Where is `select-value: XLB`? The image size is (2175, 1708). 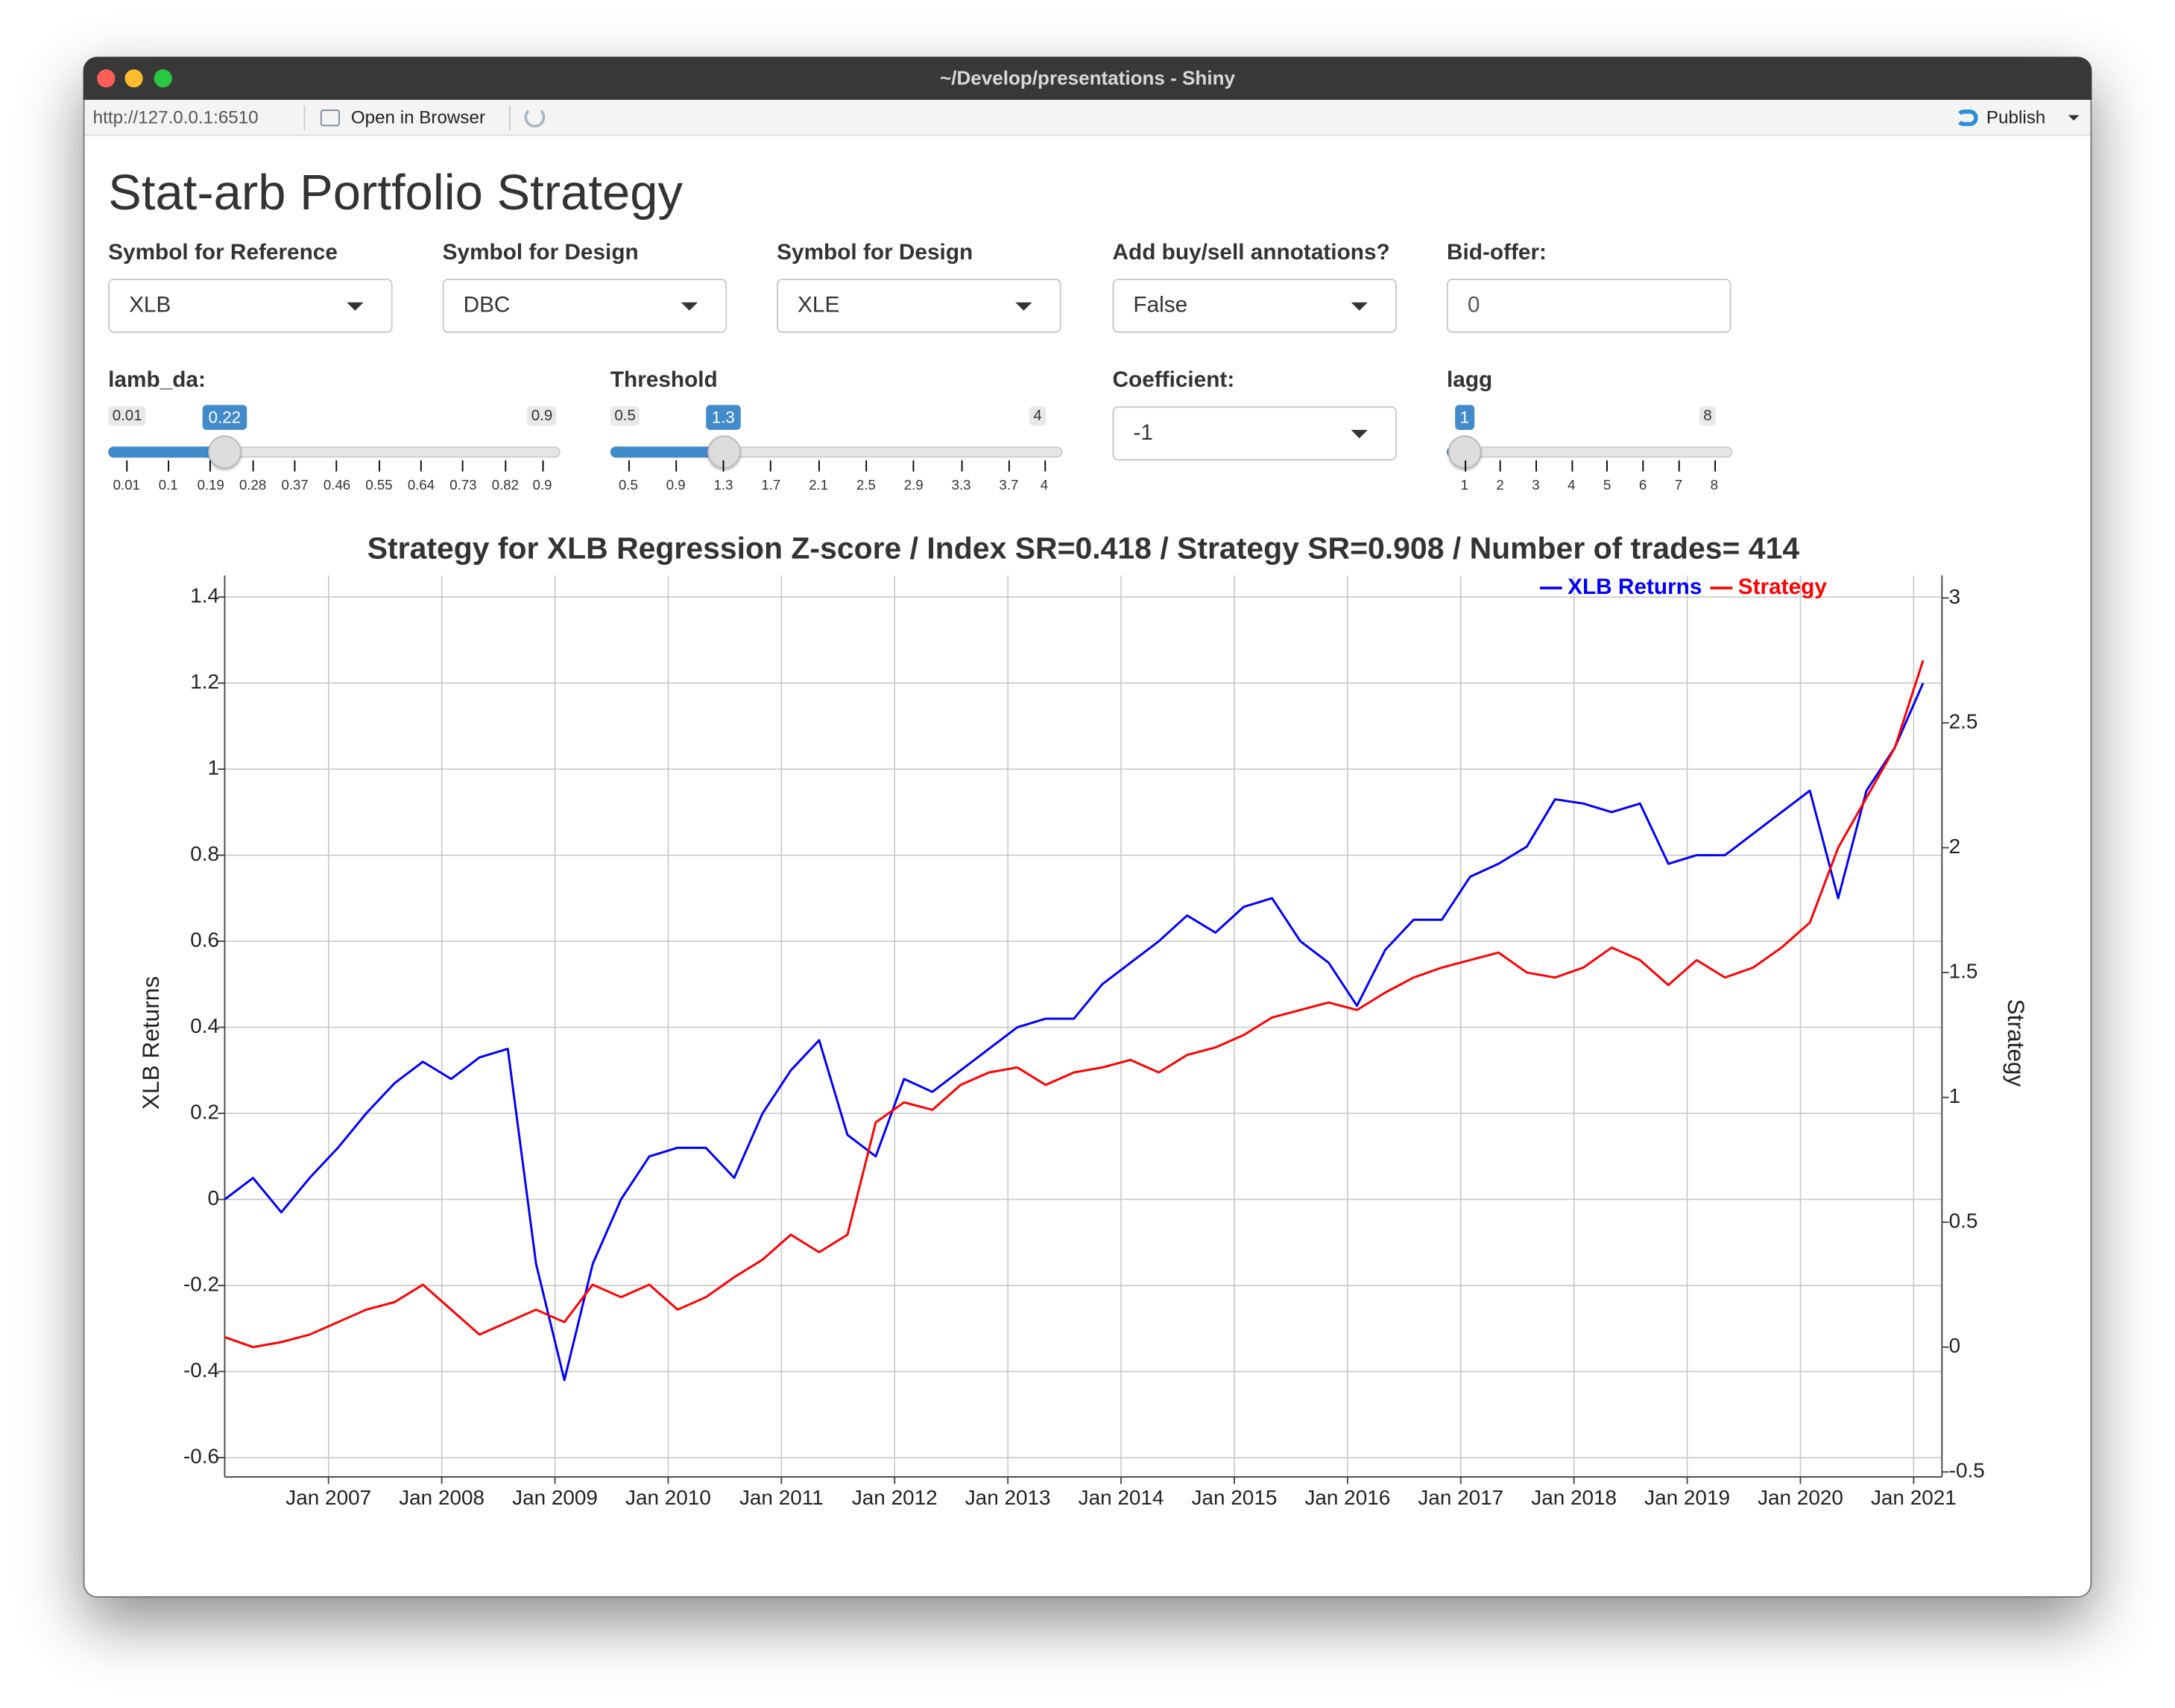 select-value: XLB is located at coordinates (150, 306).